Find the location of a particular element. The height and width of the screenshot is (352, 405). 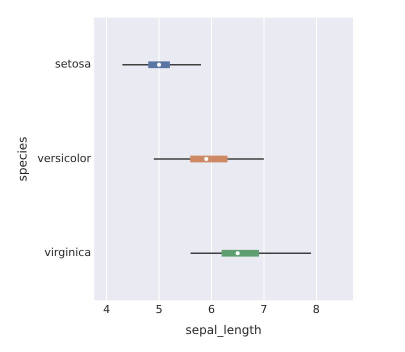

x-tick-label: 8 is located at coordinates (316, 309).